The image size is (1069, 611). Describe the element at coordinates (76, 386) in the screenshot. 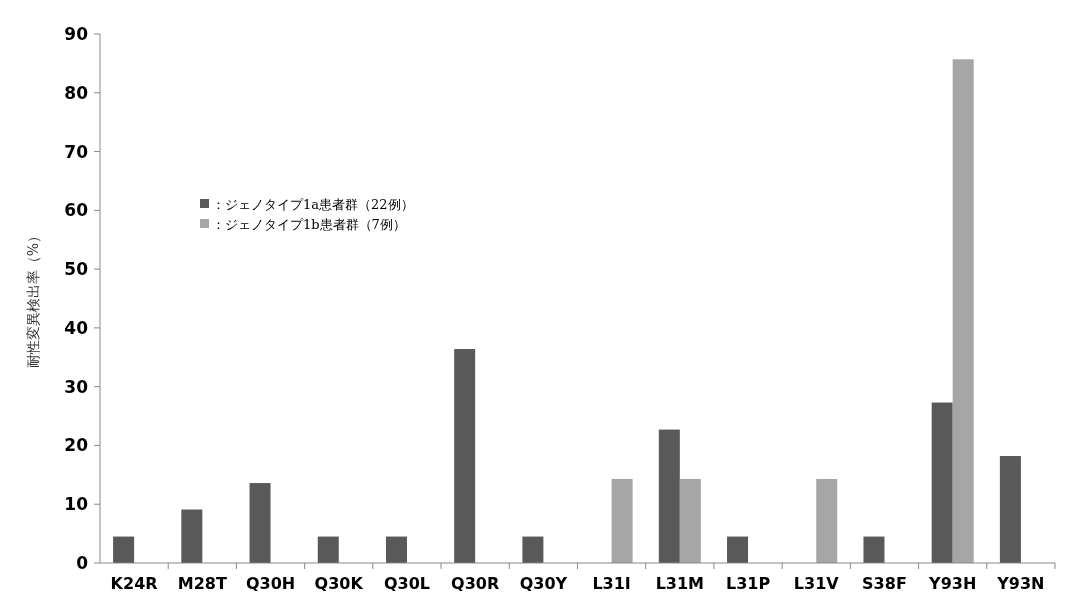

I see `y-tick-label: 30` at that location.